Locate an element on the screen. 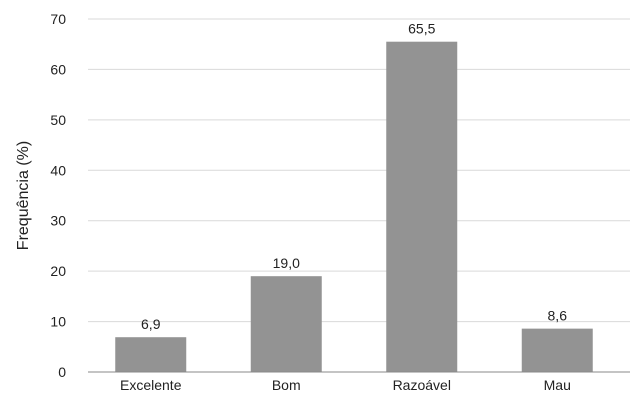 The image size is (631, 395). y-tick-label: 40 is located at coordinates (58, 170).